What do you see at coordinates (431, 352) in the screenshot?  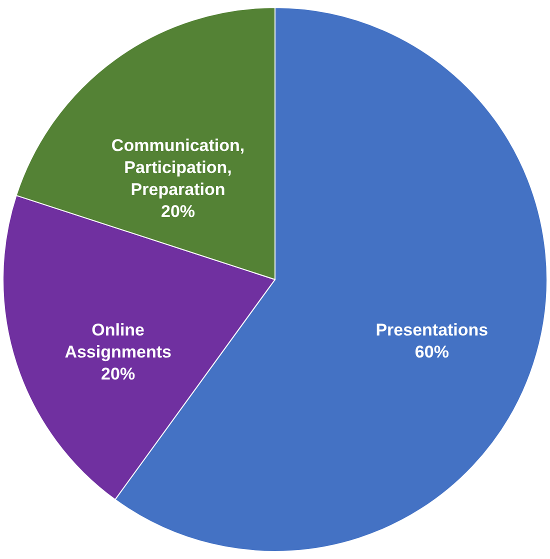 I see `data-label: 60%` at bounding box center [431, 352].